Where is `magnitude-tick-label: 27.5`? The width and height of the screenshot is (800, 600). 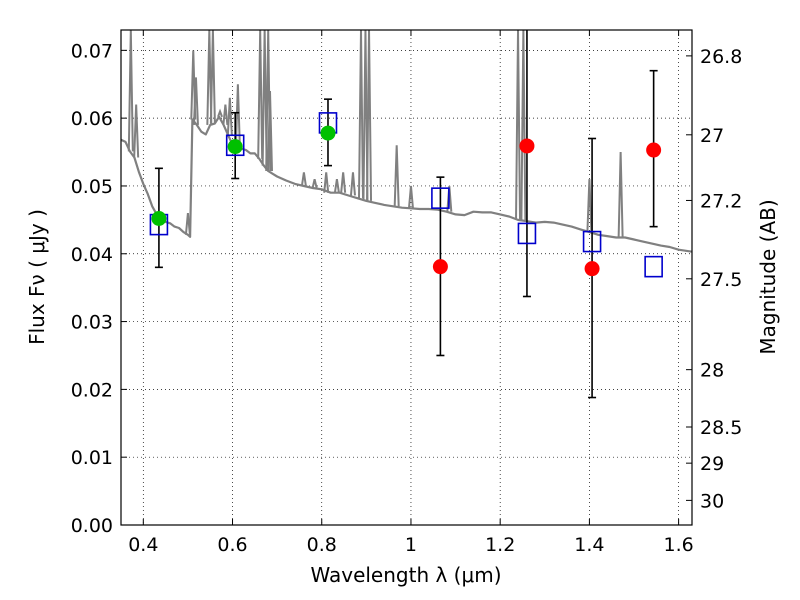 magnitude-tick-label: 27.5 is located at coordinates (721, 280).